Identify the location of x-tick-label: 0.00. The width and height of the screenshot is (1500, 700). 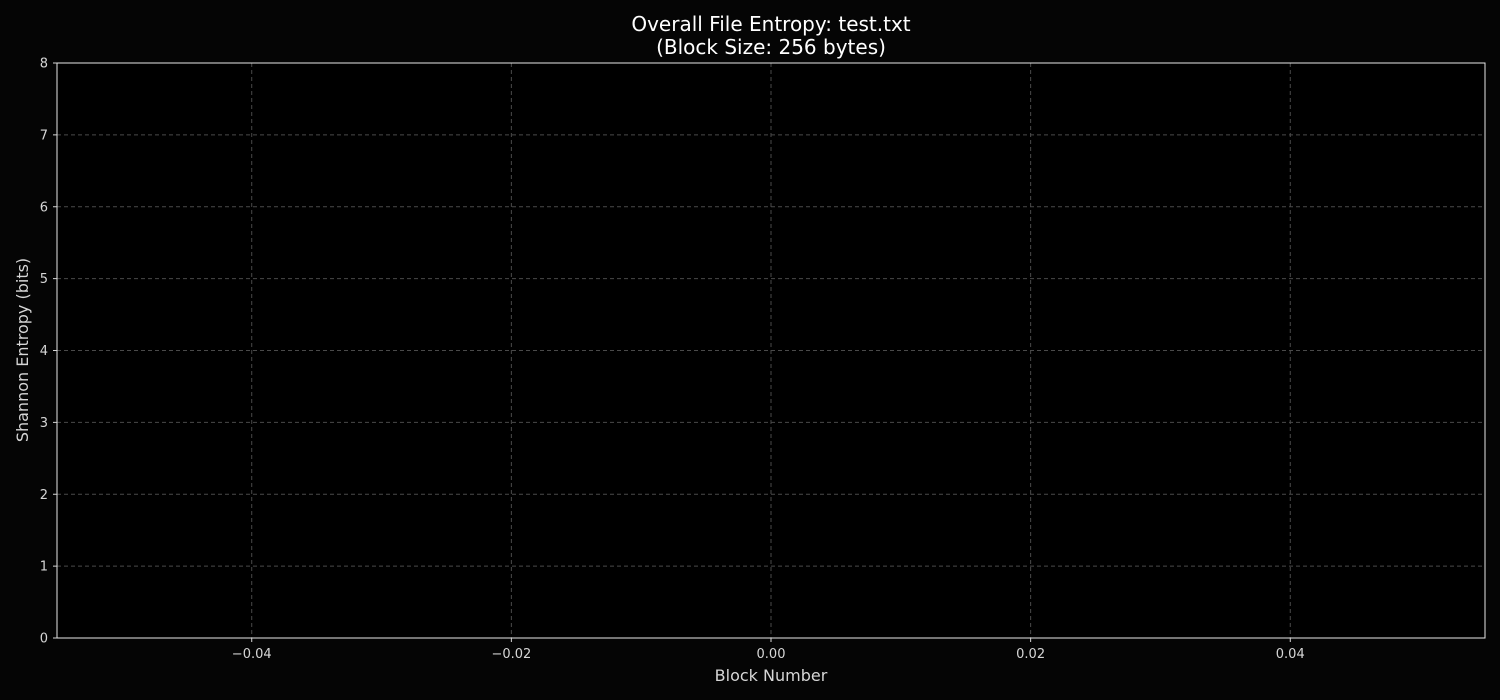
(771, 654).